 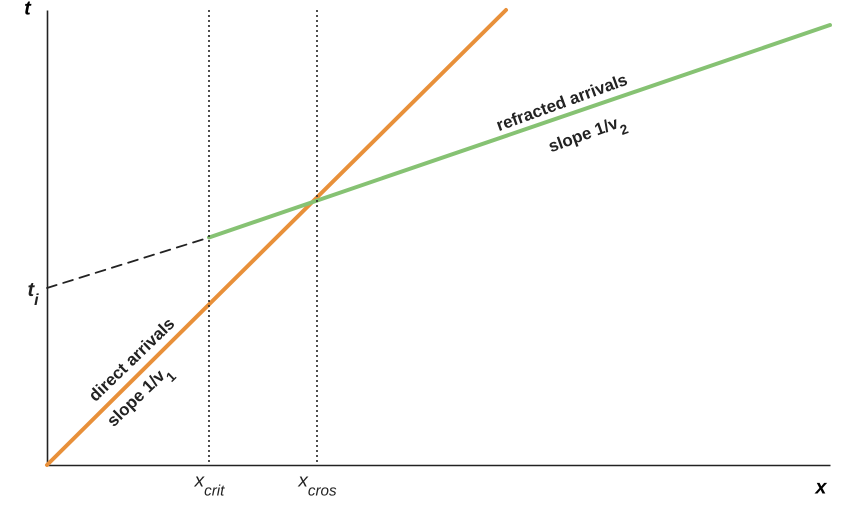 I want to click on x-axis-title: x, so click(x=821, y=487).